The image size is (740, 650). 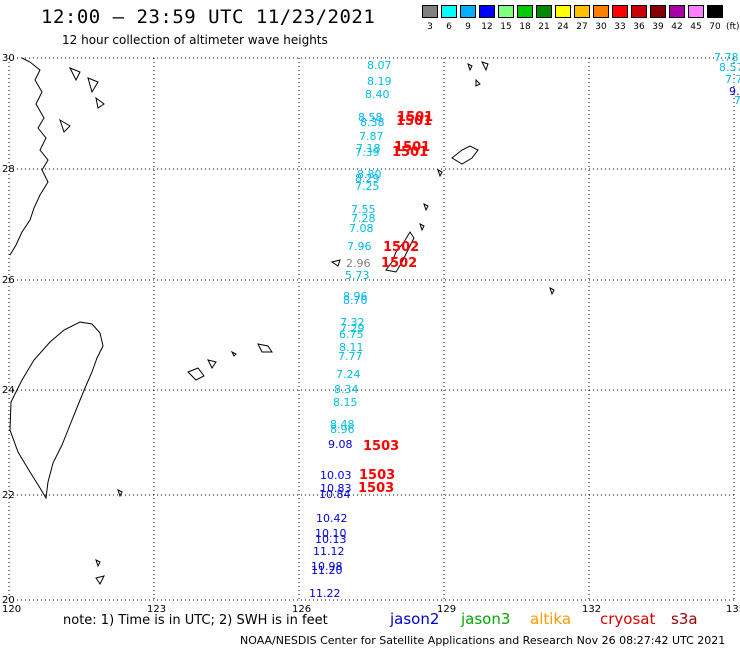 What do you see at coordinates (363, 209) in the screenshot?
I see `wave-height-reading: 7.55` at bounding box center [363, 209].